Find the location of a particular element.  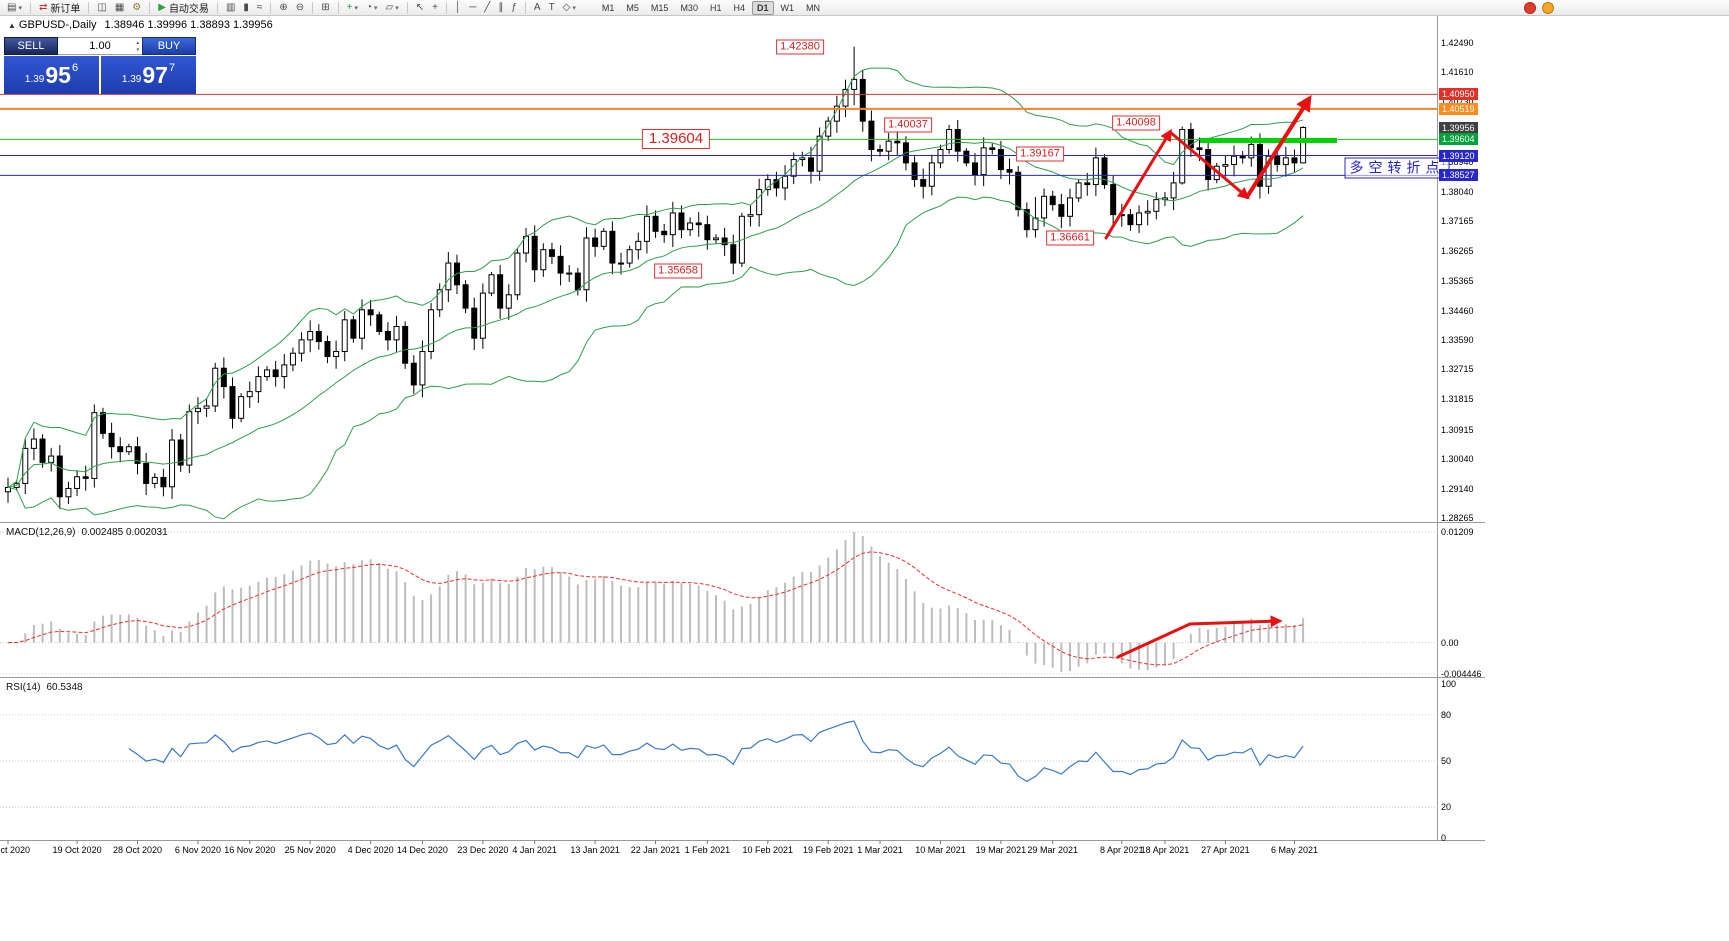

window-tile-icon: ◫ is located at coordinates (102, 7).